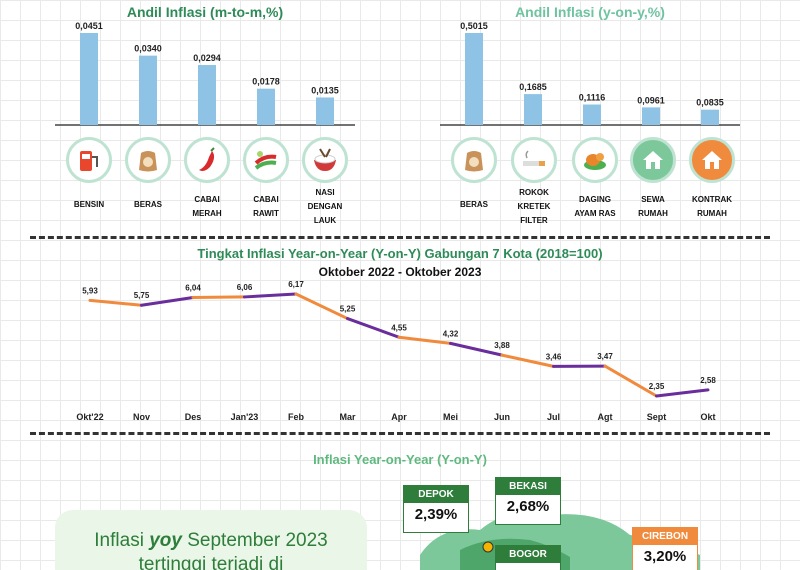 The height and width of the screenshot is (570, 800). What do you see at coordinates (141, 417) in the screenshot?
I see `x-tick-label-1: Nov` at bounding box center [141, 417].